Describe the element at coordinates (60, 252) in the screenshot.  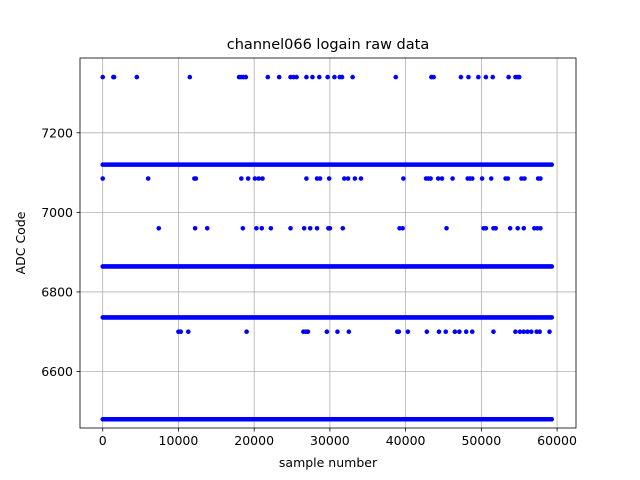
I see `y-axis-ticks: 6600 6800 7000 7200` at that location.